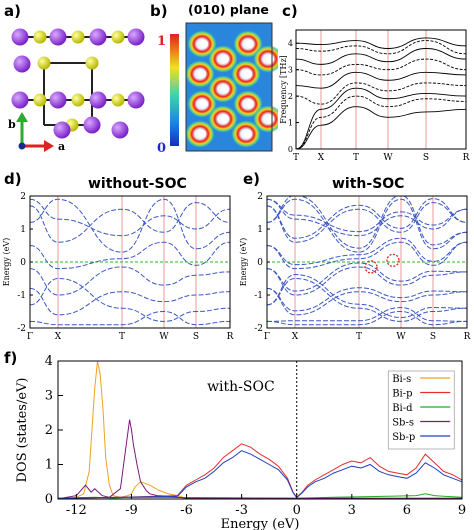 The height and width of the screenshot is (530, 474). I want to click on legend-label: Bi-d, so click(402, 408).